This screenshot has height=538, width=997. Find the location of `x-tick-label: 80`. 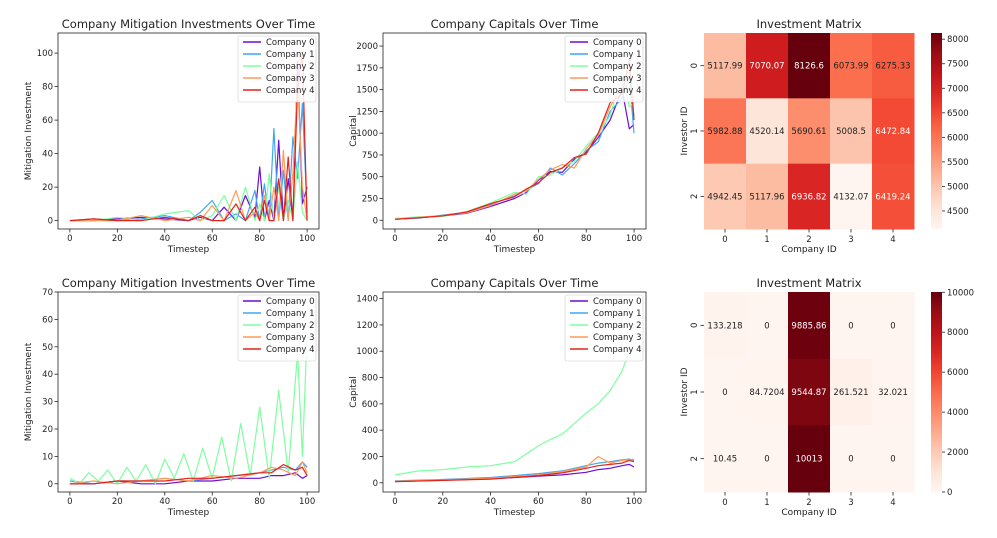

x-tick-label: 80 is located at coordinates (586, 502).